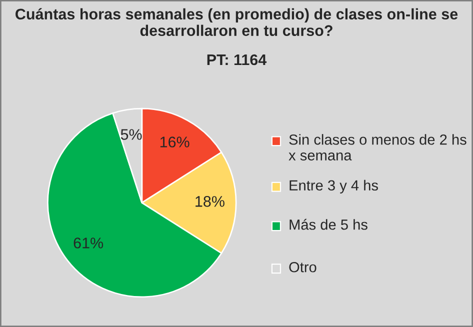  What do you see at coordinates (377, 147) in the screenshot?
I see `legend-label: Sin clases o menos de 2 hs x semana` at bounding box center [377, 147].